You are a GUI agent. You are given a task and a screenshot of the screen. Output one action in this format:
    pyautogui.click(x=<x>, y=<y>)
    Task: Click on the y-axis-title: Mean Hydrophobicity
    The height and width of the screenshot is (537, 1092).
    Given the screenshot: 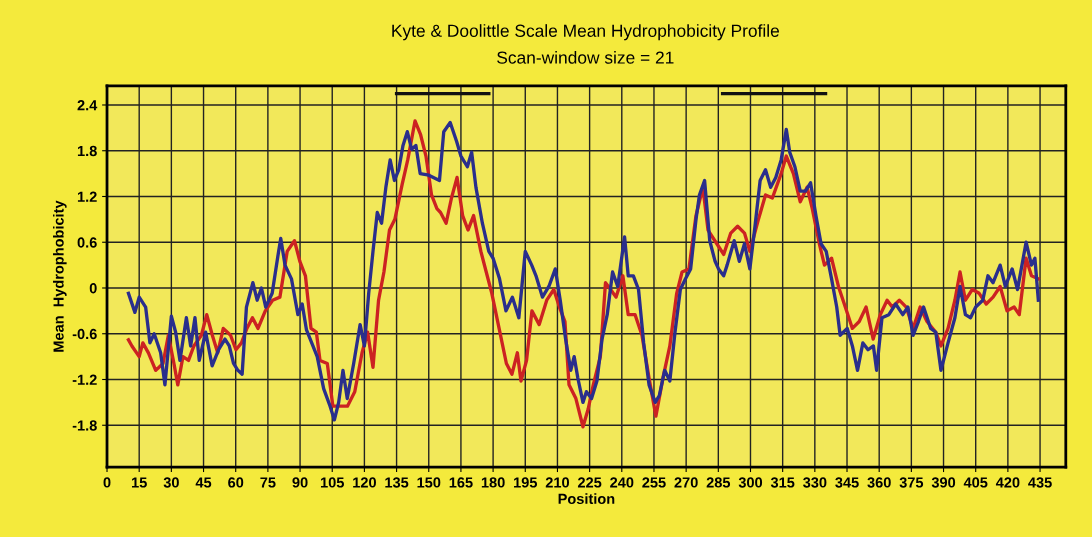 What is the action you would take?
    pyautogui.click(x=60, y=276)
    